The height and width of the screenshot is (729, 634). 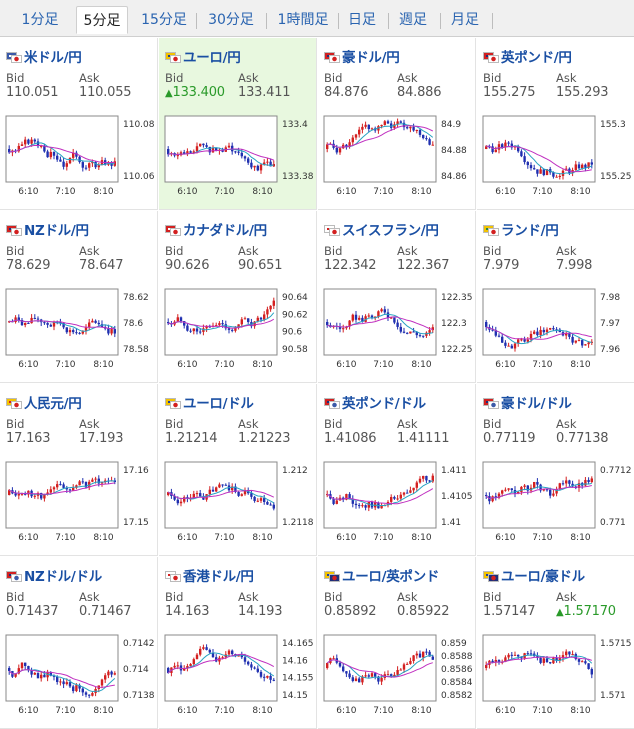 I want to click on mini-candlestick-chart: 17.16 17.15 6:10 7:10 8:10, so click(x=78, y=501).